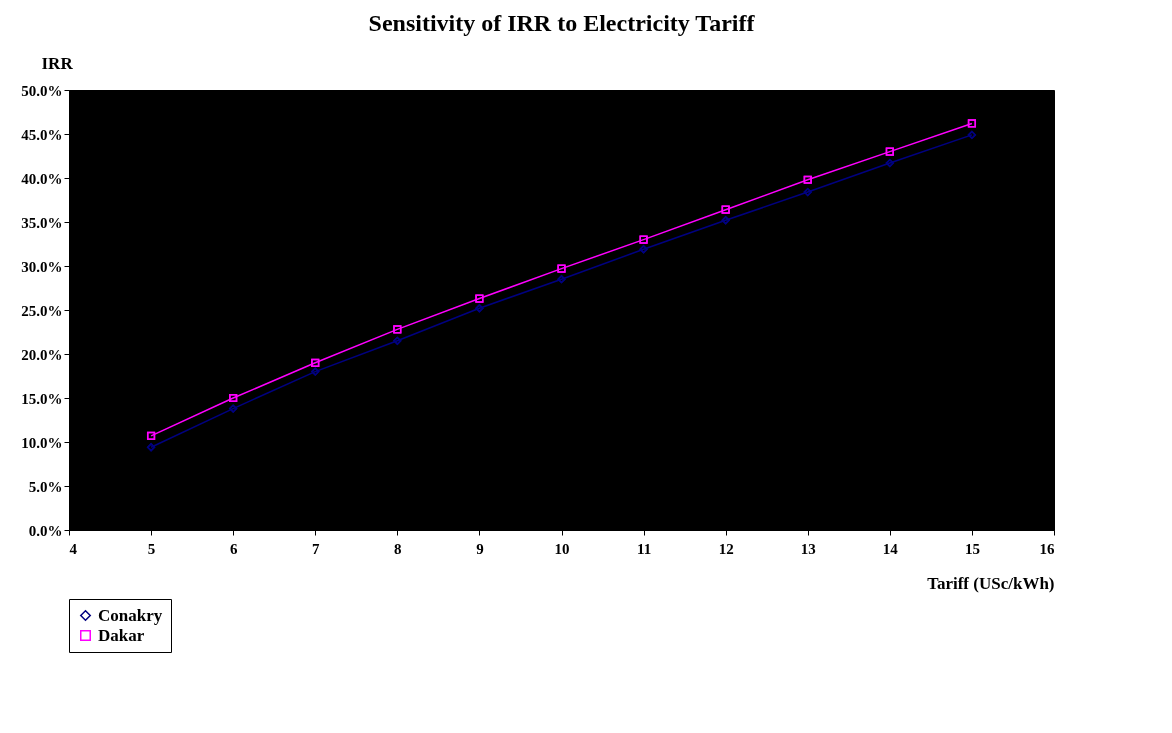 This screenshot has height=733, width=1172. What do you see at coordinates (45, 530) in the screenshot?
I see `y-tick-label: 0.0%` at bounding box center [45, 530].